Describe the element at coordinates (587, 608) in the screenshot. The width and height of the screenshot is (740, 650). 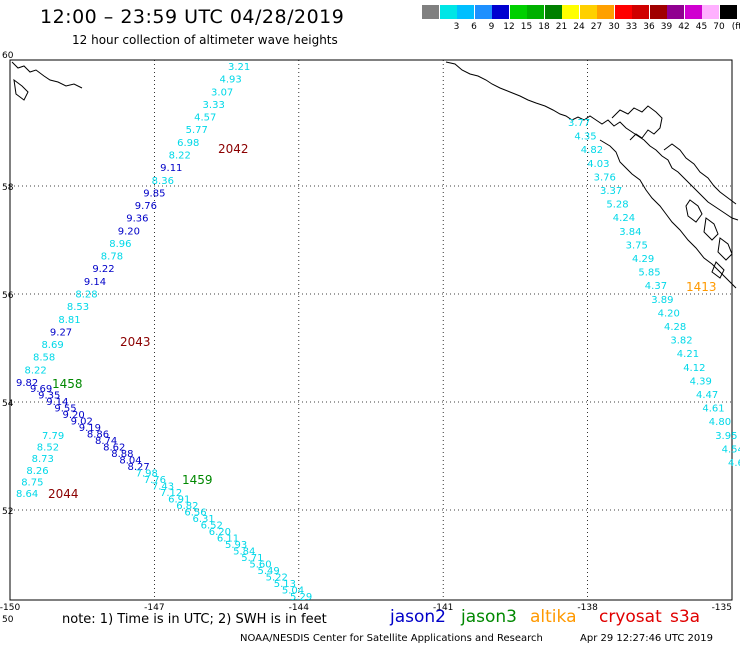
I see `lon-label: -138` at that location.